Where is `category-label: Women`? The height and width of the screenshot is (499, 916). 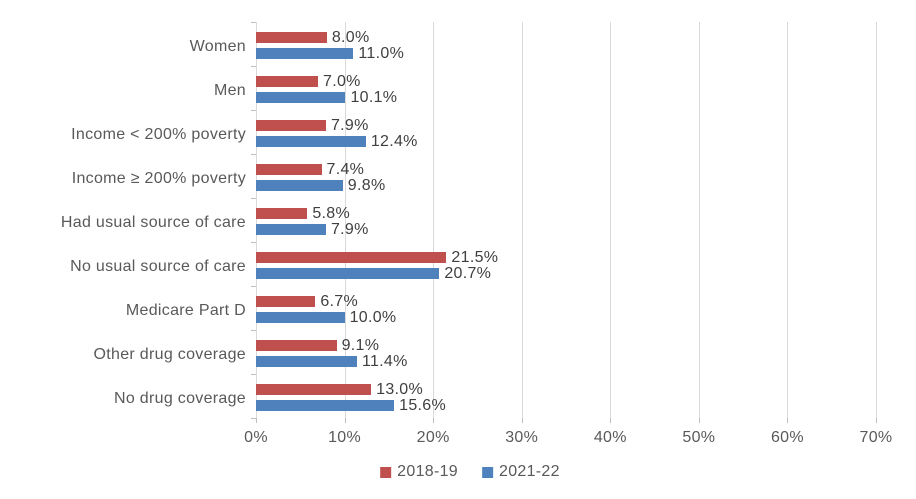
category-label: Women is located at coordinates (217, 46).